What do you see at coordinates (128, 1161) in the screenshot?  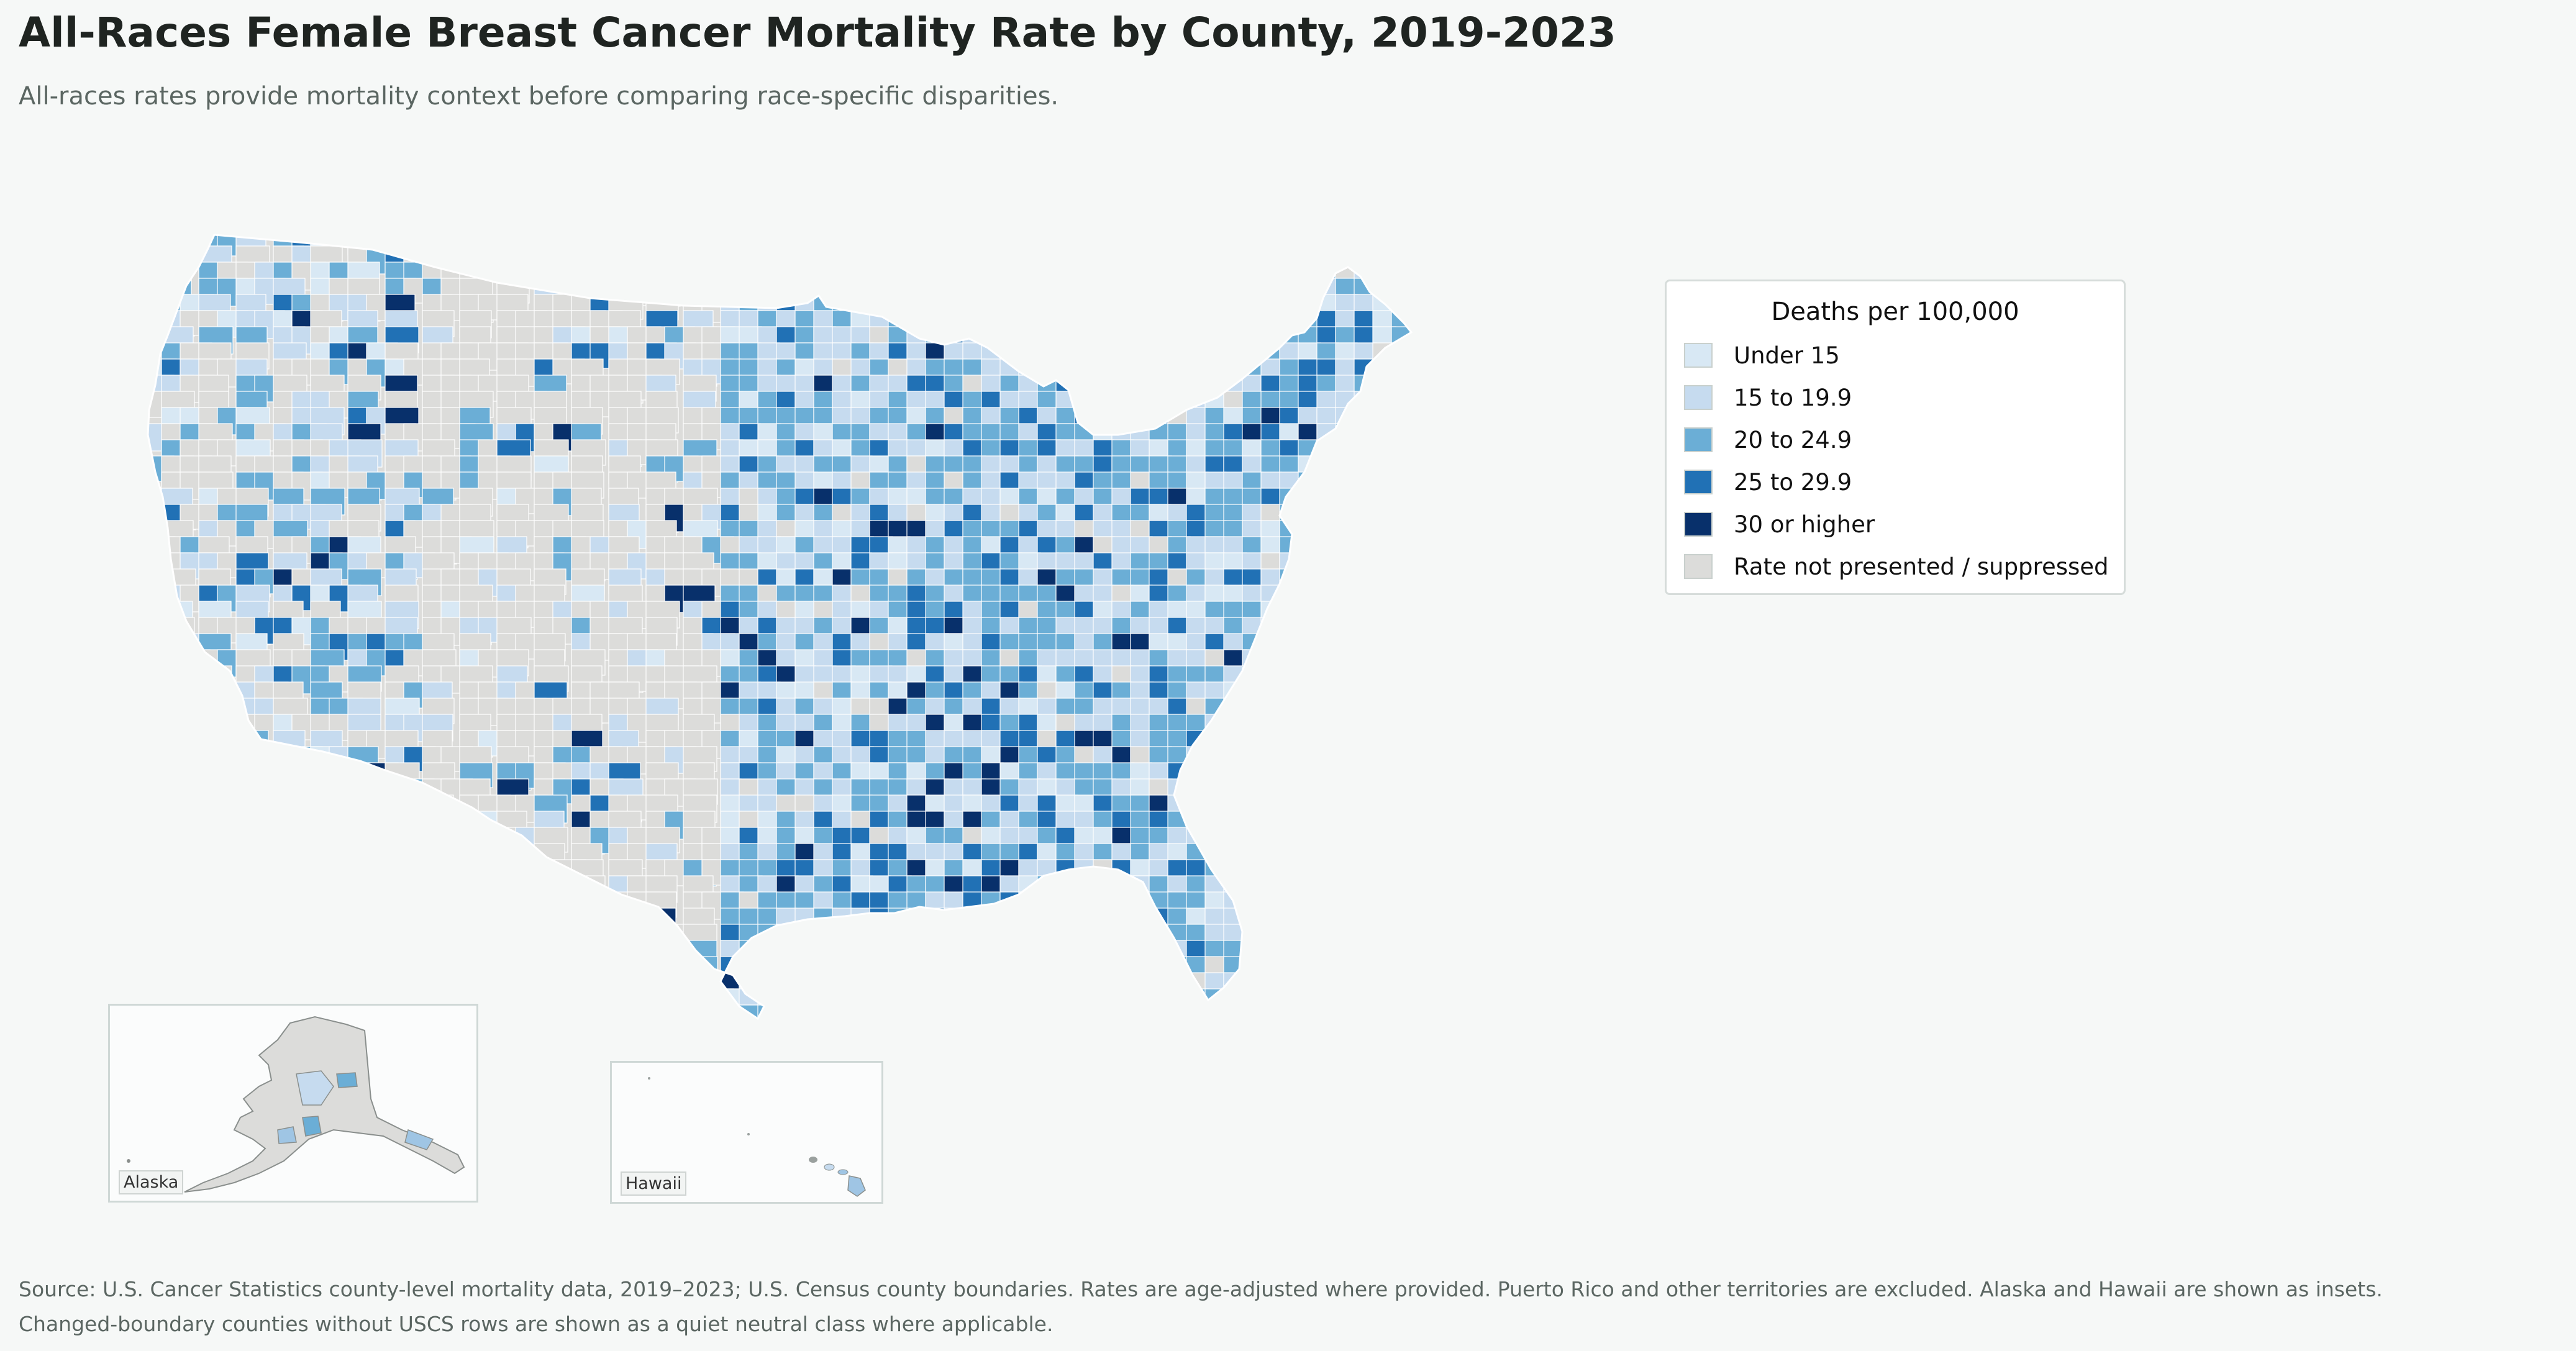 I see `aleutian-island` at bounding box center [128, 1161].